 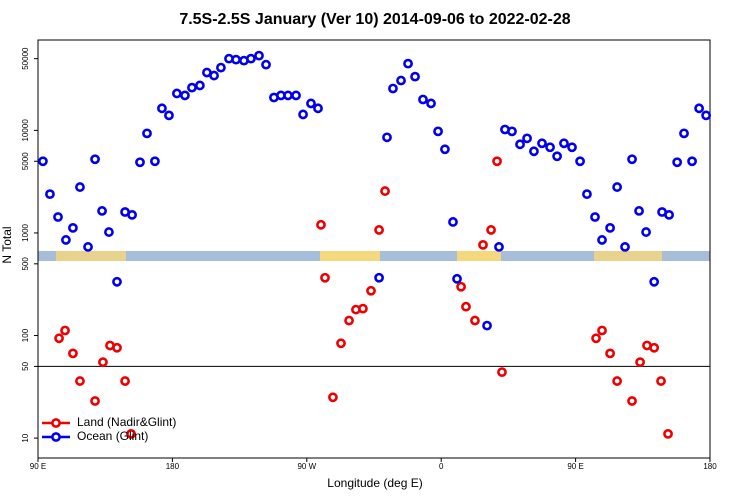 I want to click on legend-label: Land (Nadir&Glint), so click(x=126, y=422).